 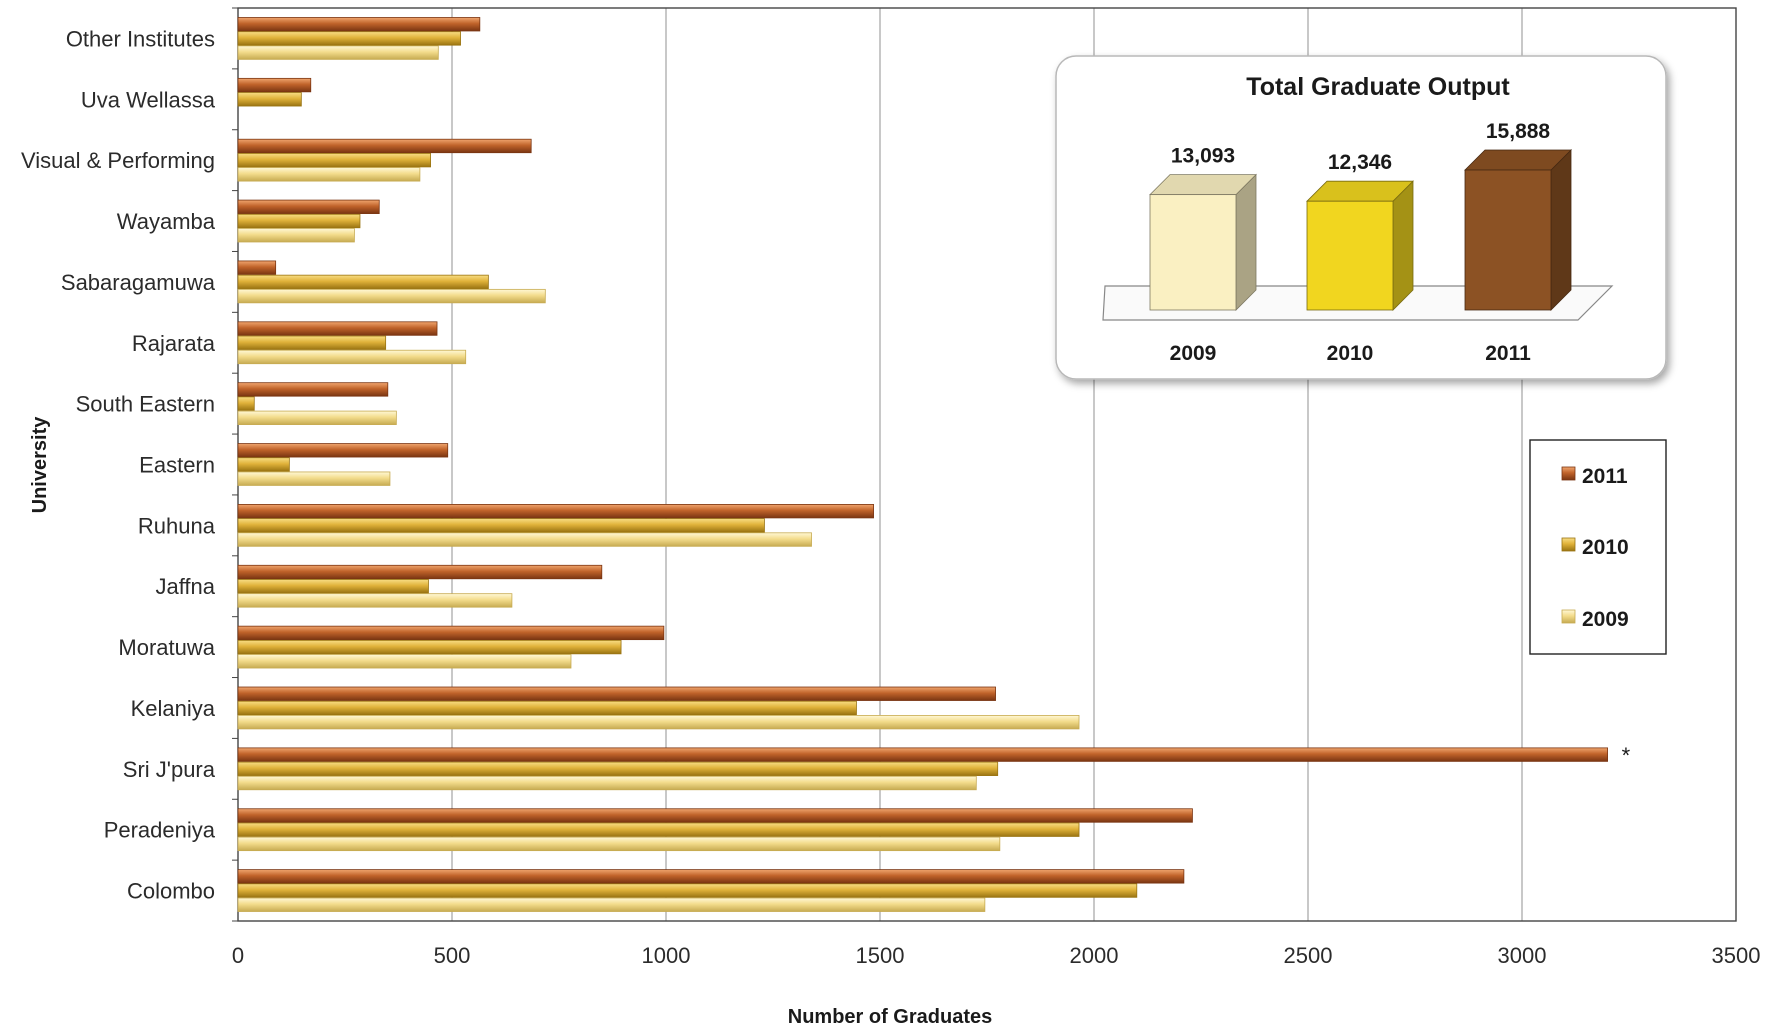 I want to click on x-tick-label: 3500, so click(x=1736, y=955).